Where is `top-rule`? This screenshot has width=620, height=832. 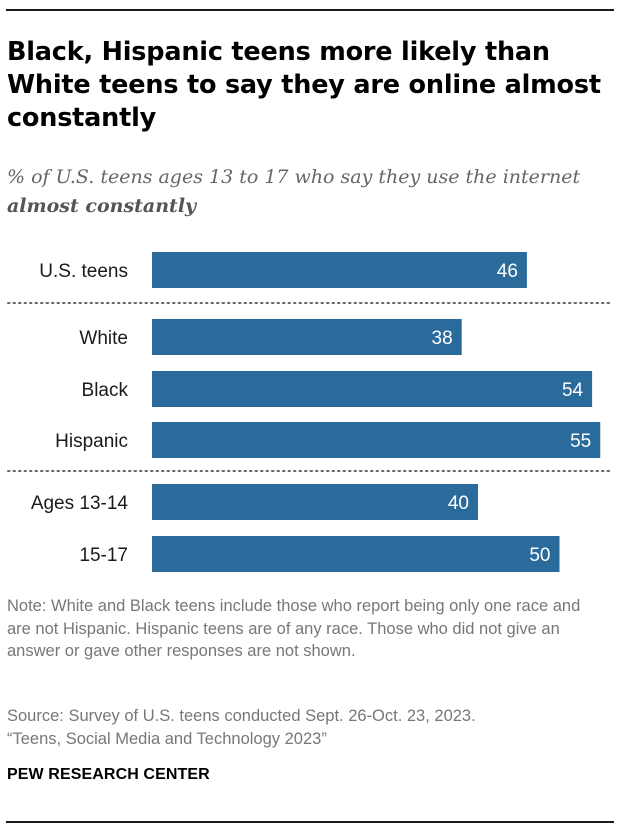 top-rule is located at coordinates (310, 10).